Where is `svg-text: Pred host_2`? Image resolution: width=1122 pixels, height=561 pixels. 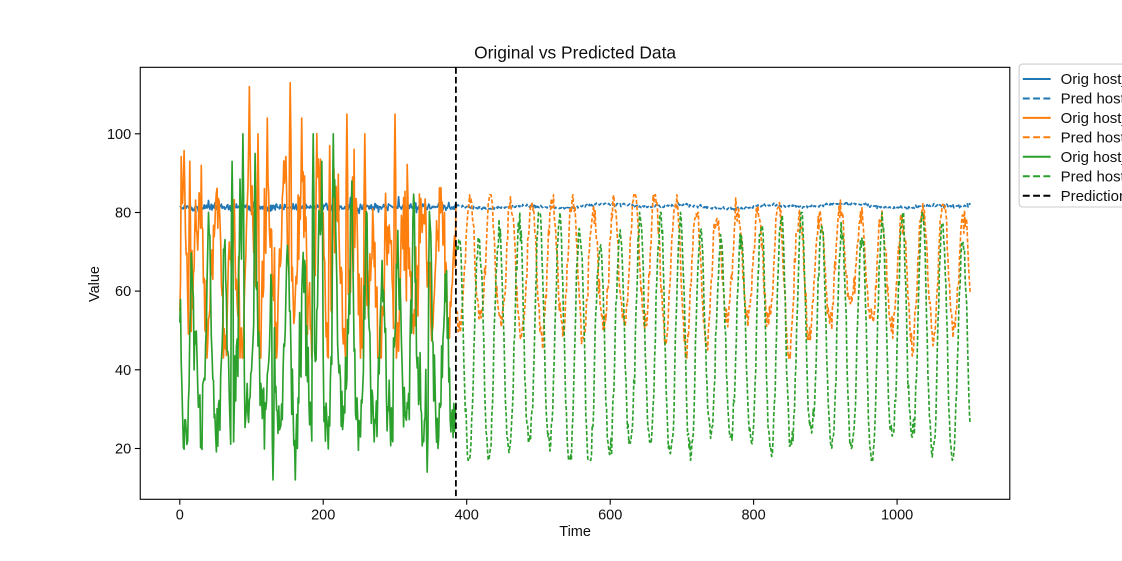
svg-text: Pred host_2 is located at coordinates (1091, 138).